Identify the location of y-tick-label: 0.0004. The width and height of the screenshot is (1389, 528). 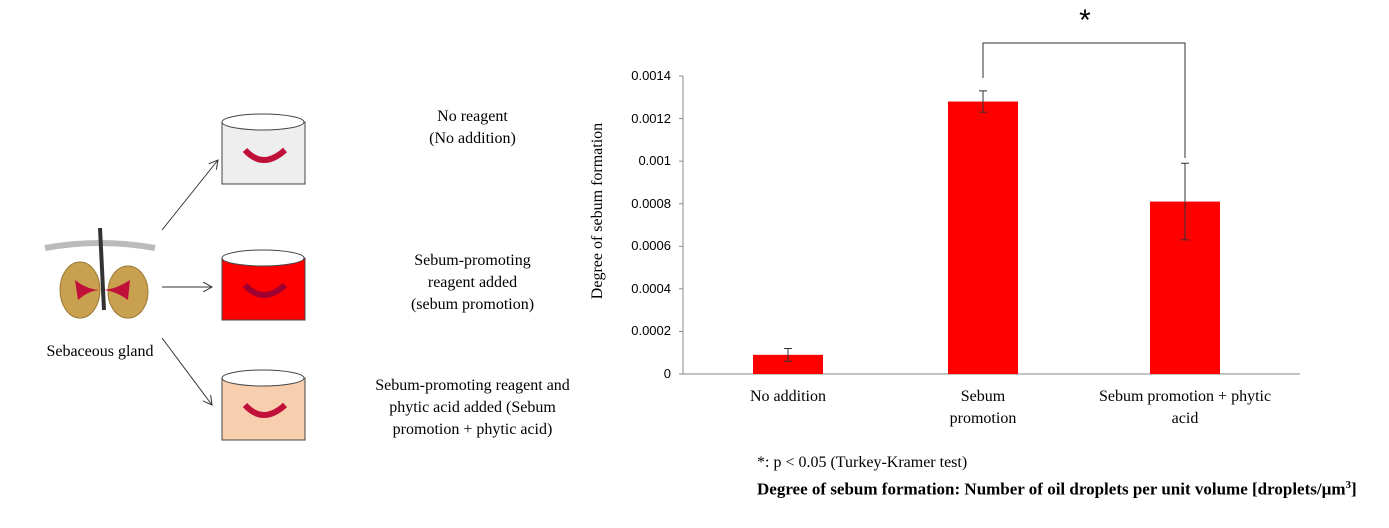
(651, 288).